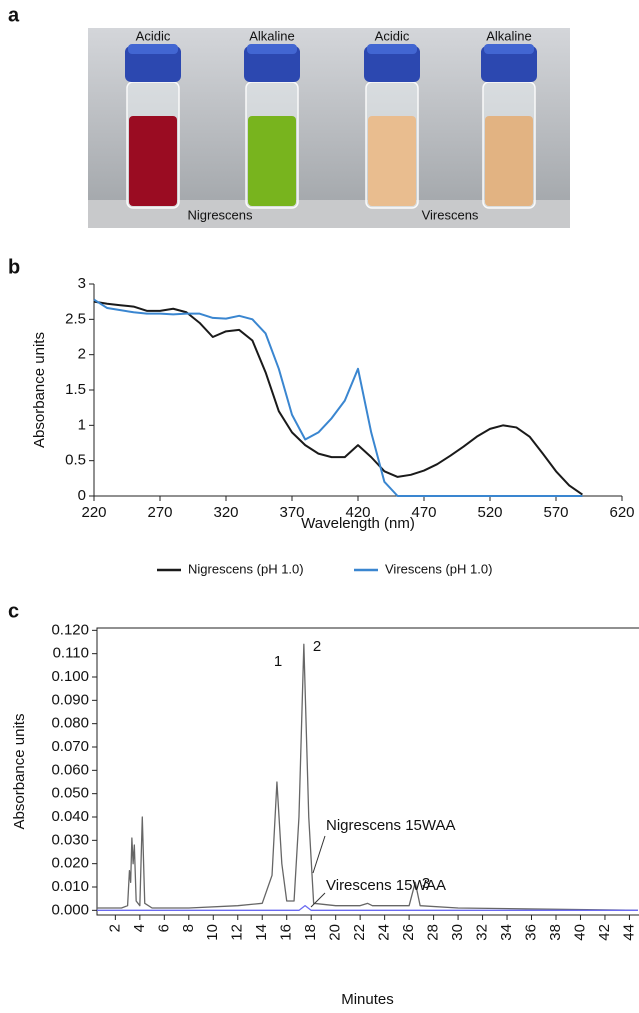 The height and width of the screenshot is (1013, 639). What do you see at coordinates (457, 932) in the screenshot?
I see `x-tick-label: 30` at bounding box center [457, 932].